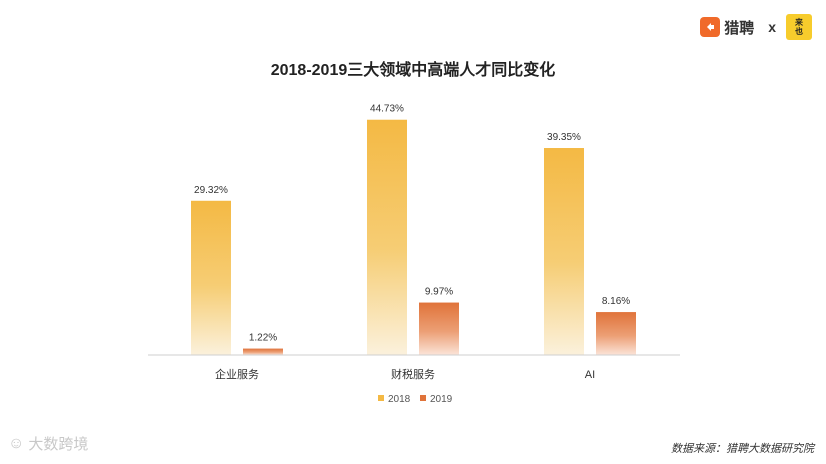 The image size is (826, 464). What do you see at coordinates (590, 375) in the screenshot?
I see `x-tick-label-2: AI` at bounding box center [590, 375].